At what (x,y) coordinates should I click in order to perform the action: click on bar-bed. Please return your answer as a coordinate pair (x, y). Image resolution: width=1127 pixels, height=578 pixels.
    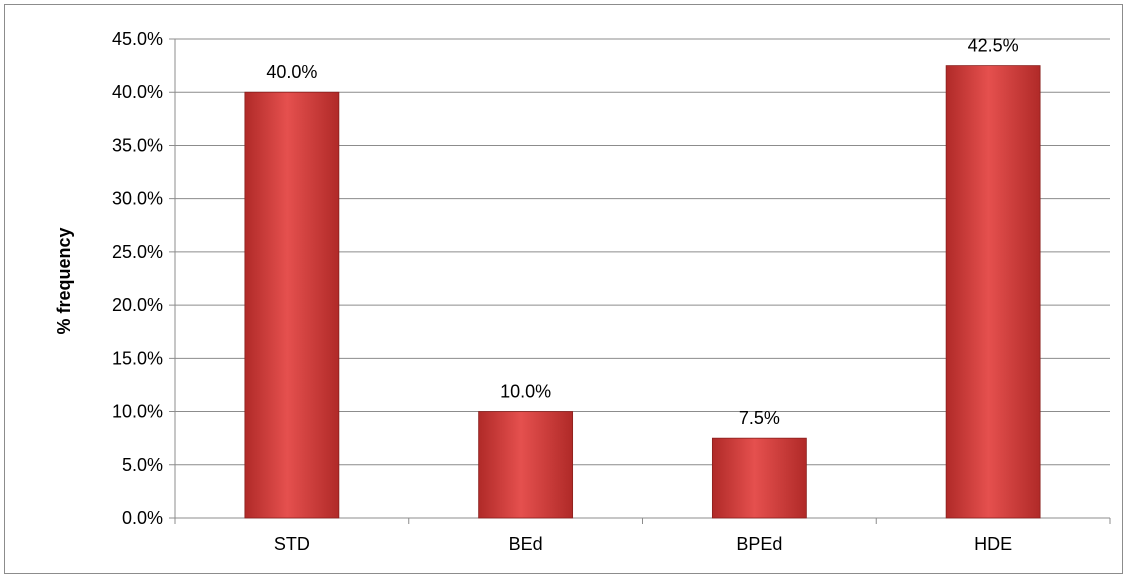
    Looking at the image, I should click on (526, 465).